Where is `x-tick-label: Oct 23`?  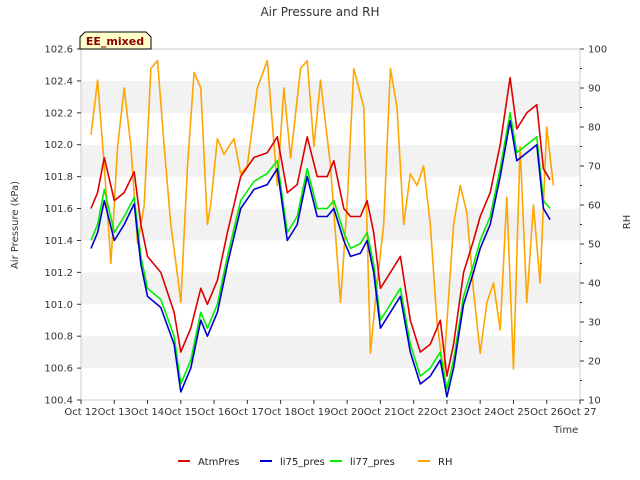
x-tick-label: Oct 23 is located at coordinates (446, 412).